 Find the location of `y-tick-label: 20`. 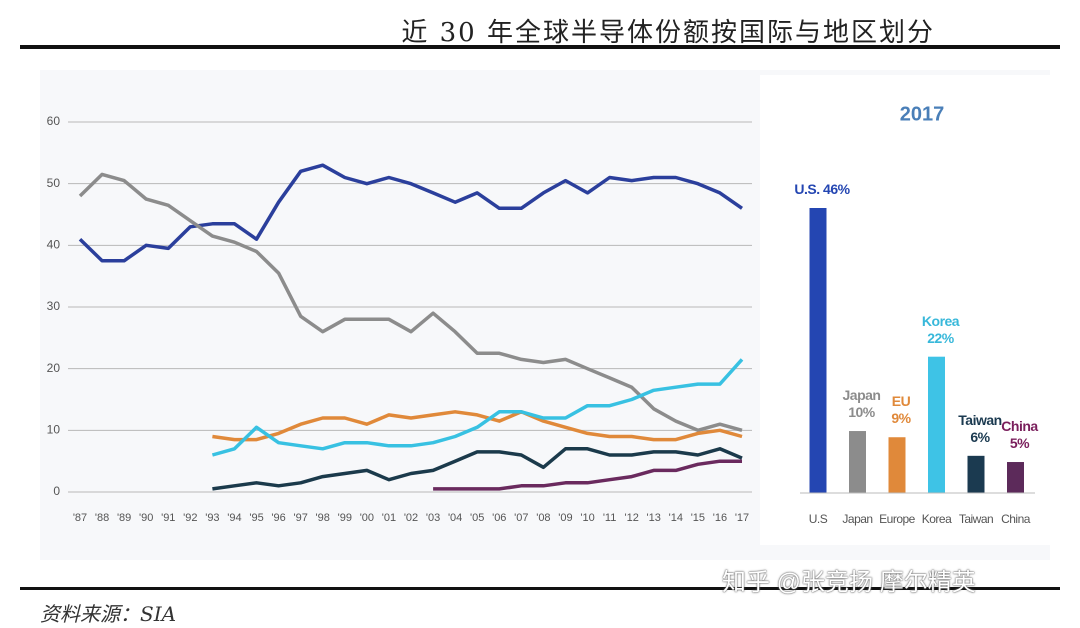

y-tick-label: 20 is located at coordinates (54, 368).